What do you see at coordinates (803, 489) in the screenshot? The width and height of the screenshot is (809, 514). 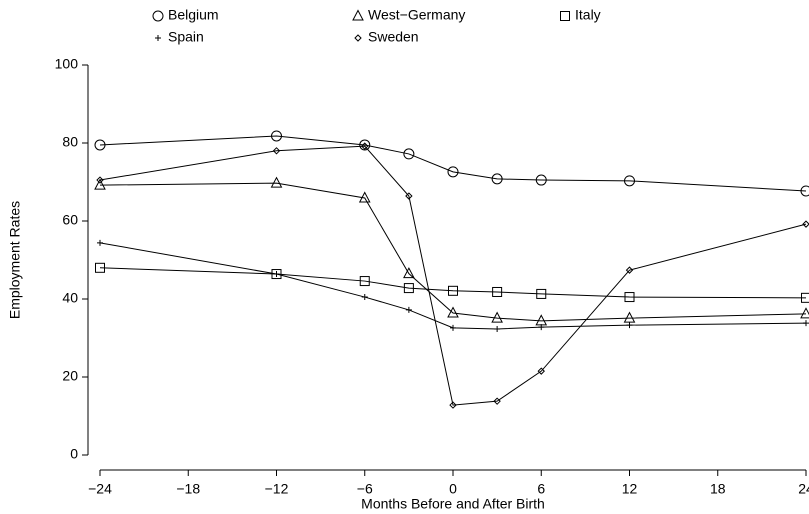 I see `x-tick-label: 24` at bounding box center [803, 489].